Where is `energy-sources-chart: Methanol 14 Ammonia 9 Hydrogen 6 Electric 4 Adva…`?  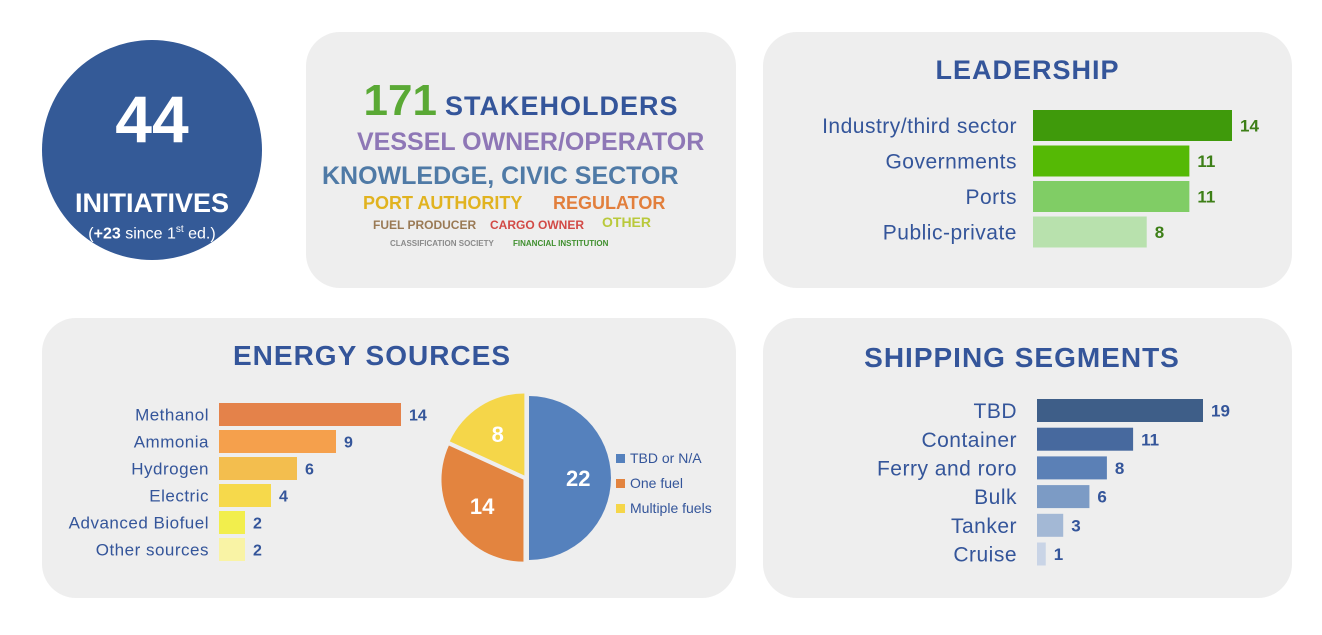
energy-sources-chart: Methanol 14 Ammonia 9 Hydrogen 6 Electric 4 Adva… is located at coordinates (390, 477).